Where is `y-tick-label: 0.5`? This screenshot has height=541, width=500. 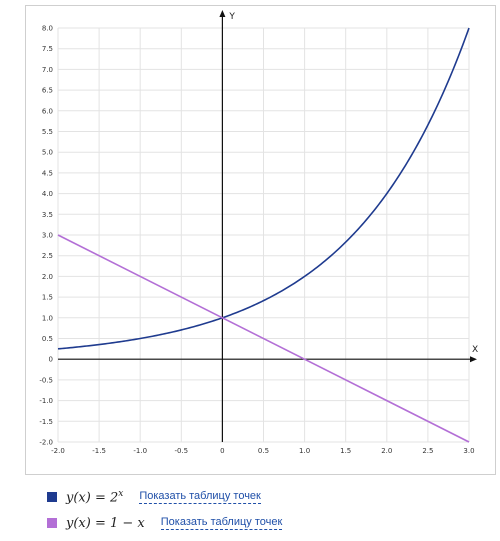
y-tick-label: 0.5 is located at coordinates (47, 339).